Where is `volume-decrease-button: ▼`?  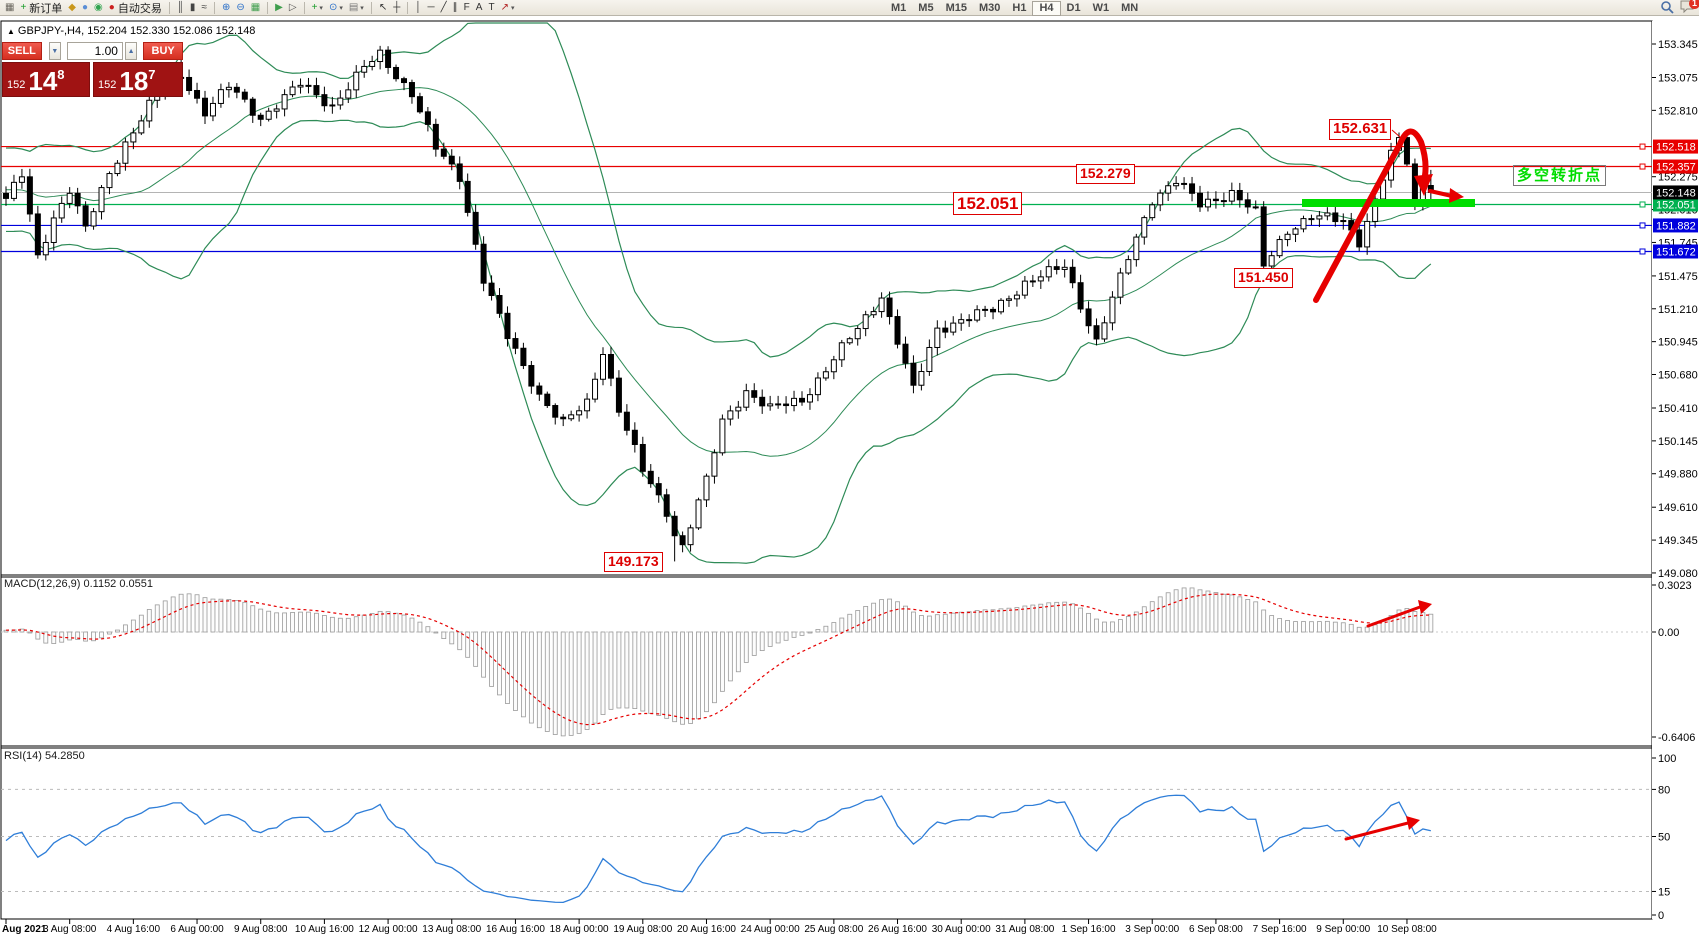
volume-decrease-button: ▼ is located at coordinates (55, 51).